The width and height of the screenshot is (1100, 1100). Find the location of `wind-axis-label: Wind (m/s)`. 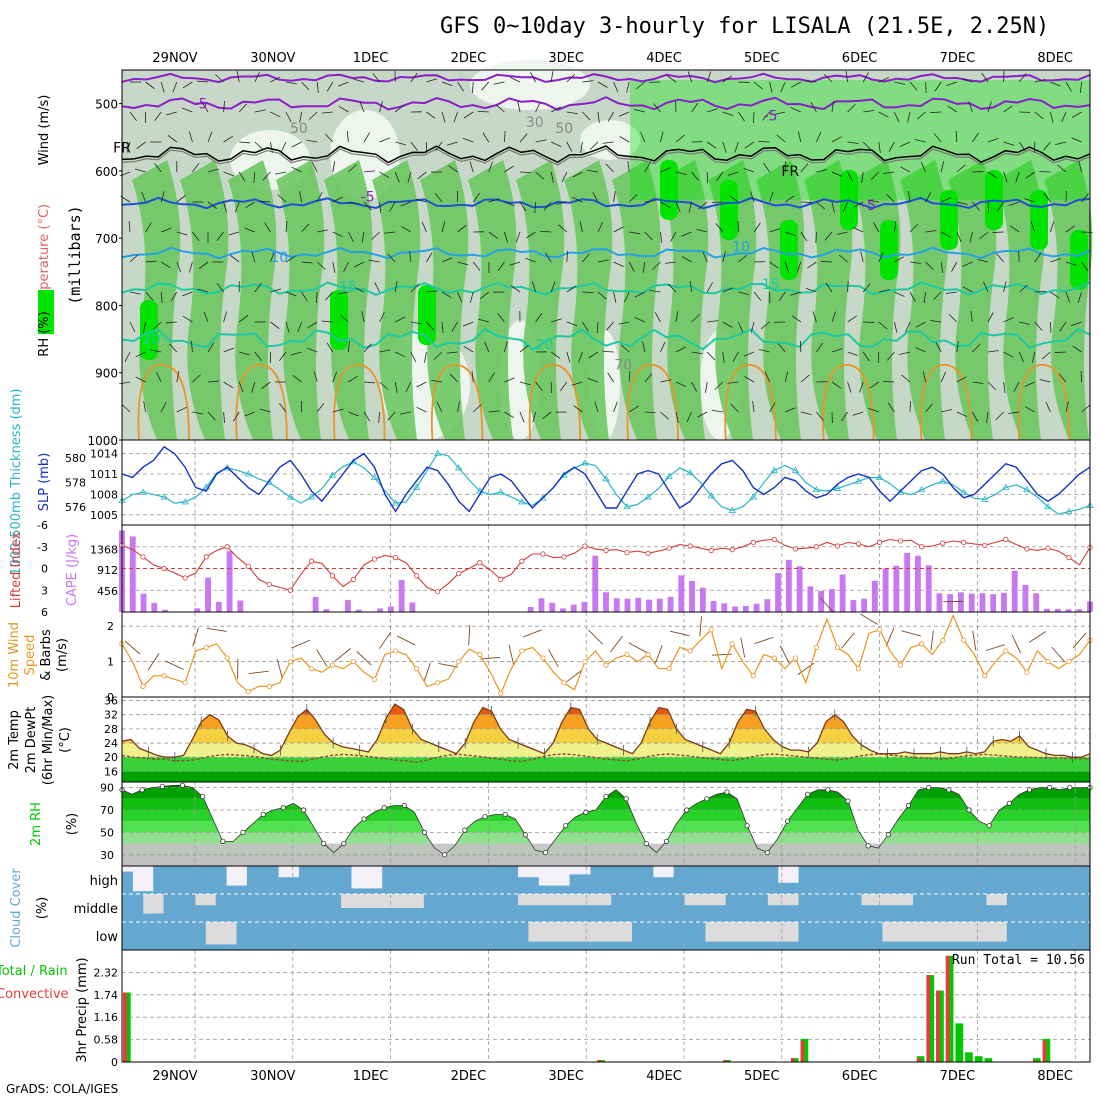

wind-axis-label: Wind (m/s) is located at coordinates (44, 130).